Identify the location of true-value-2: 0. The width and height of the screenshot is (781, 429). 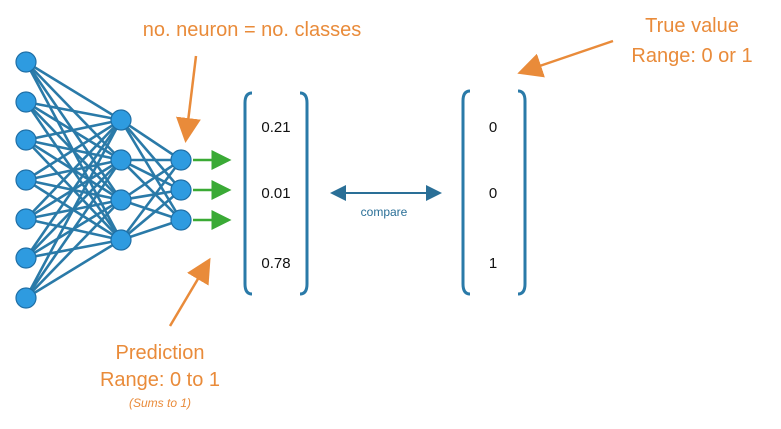
(493, 193).